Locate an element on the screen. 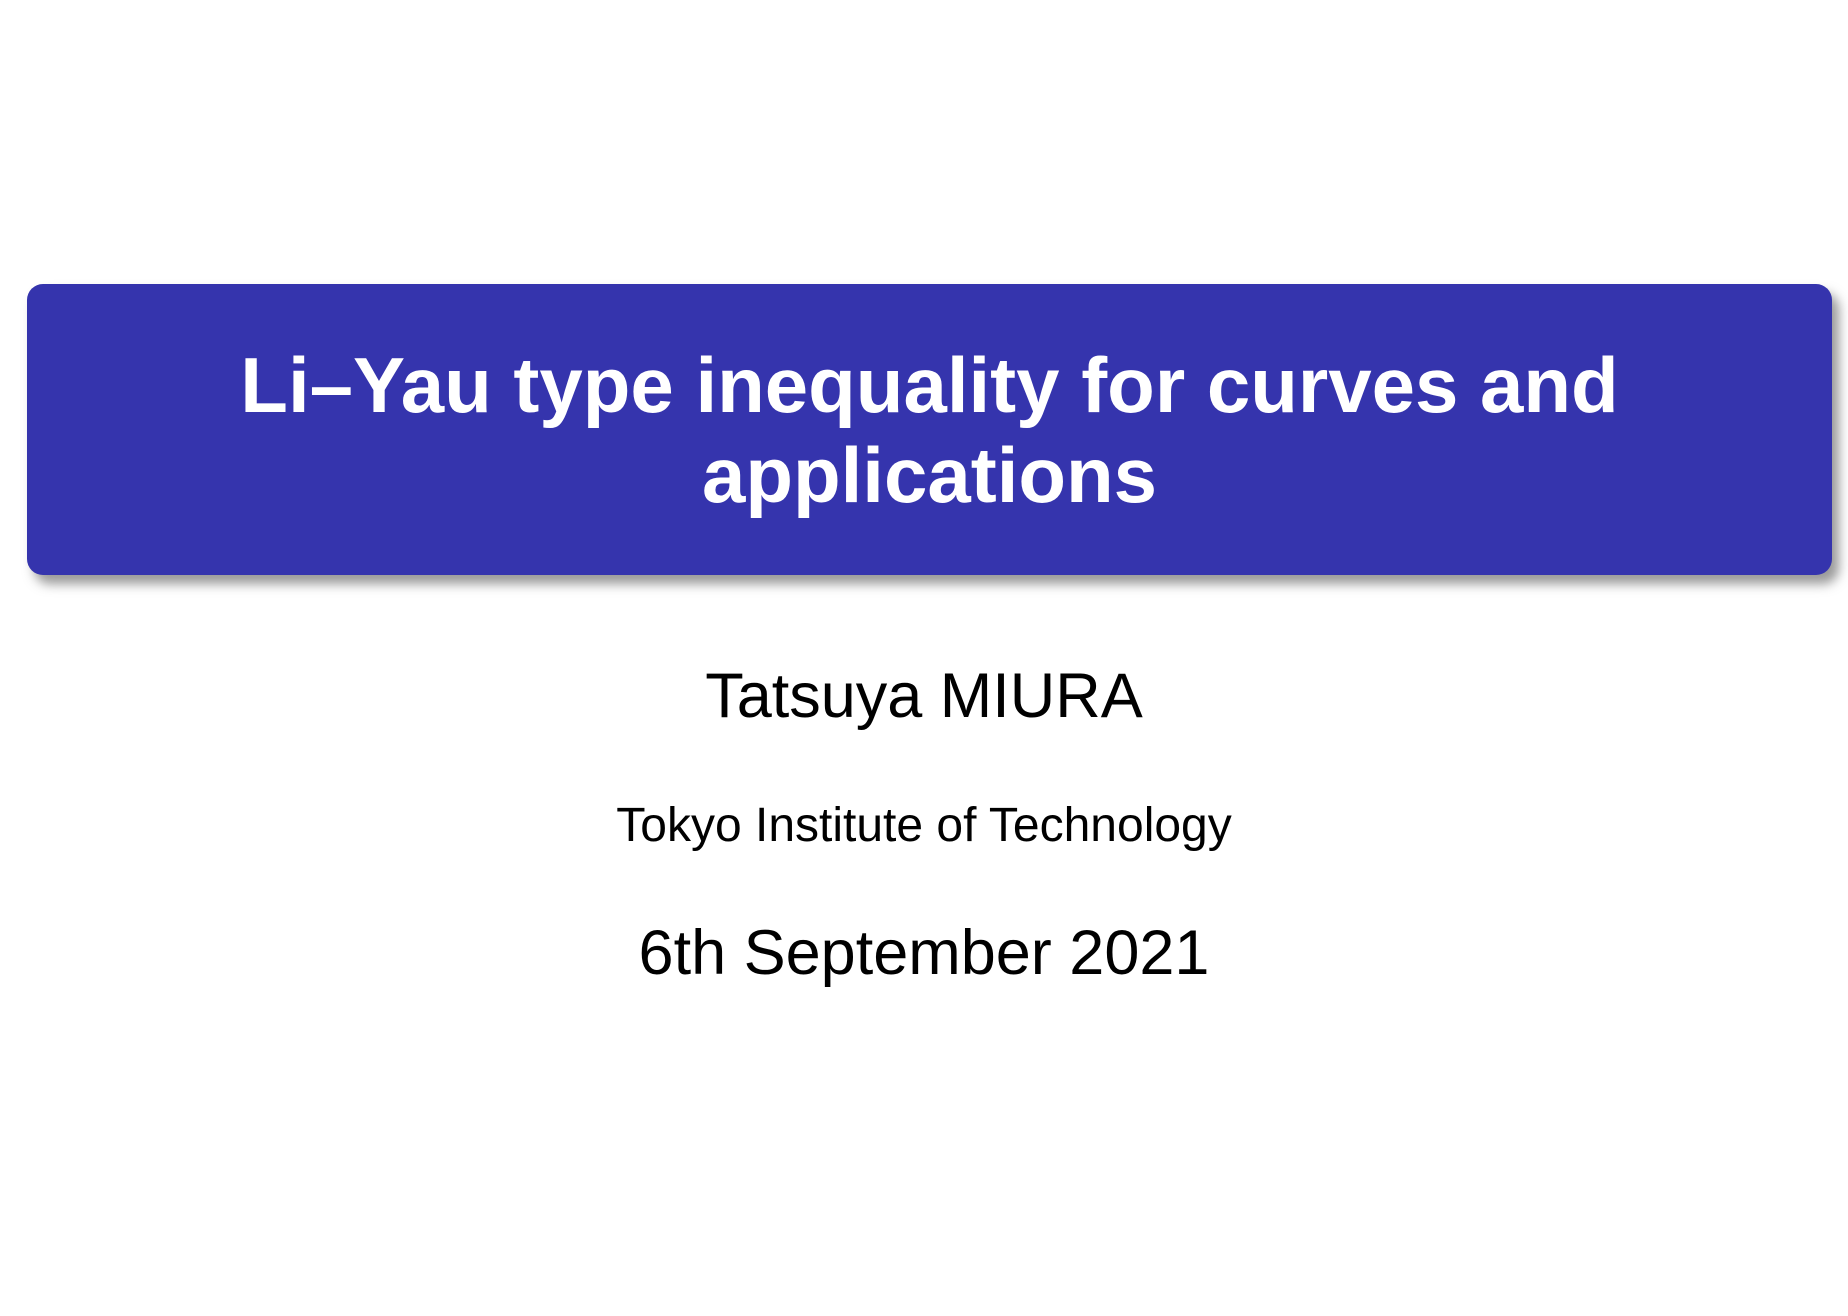 Image resolution: width=1848 pixels, height=1316 pixels. presentation-date: 6th September 2021 is located at coordinates (924, 953).